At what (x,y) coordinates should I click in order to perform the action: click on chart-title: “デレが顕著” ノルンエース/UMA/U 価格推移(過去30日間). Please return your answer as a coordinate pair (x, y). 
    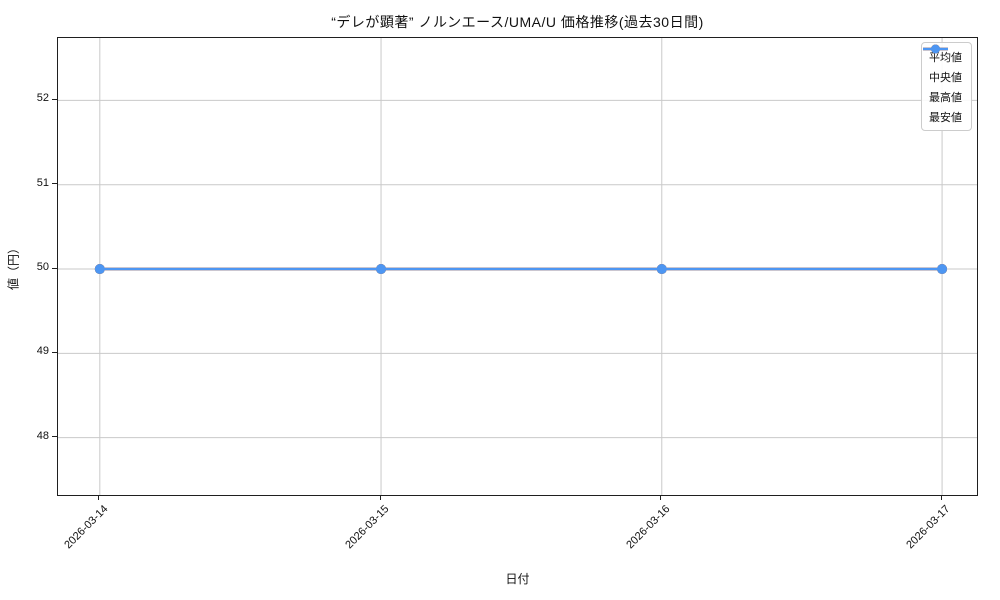
    Looking at the image, I should click on (517, 22).